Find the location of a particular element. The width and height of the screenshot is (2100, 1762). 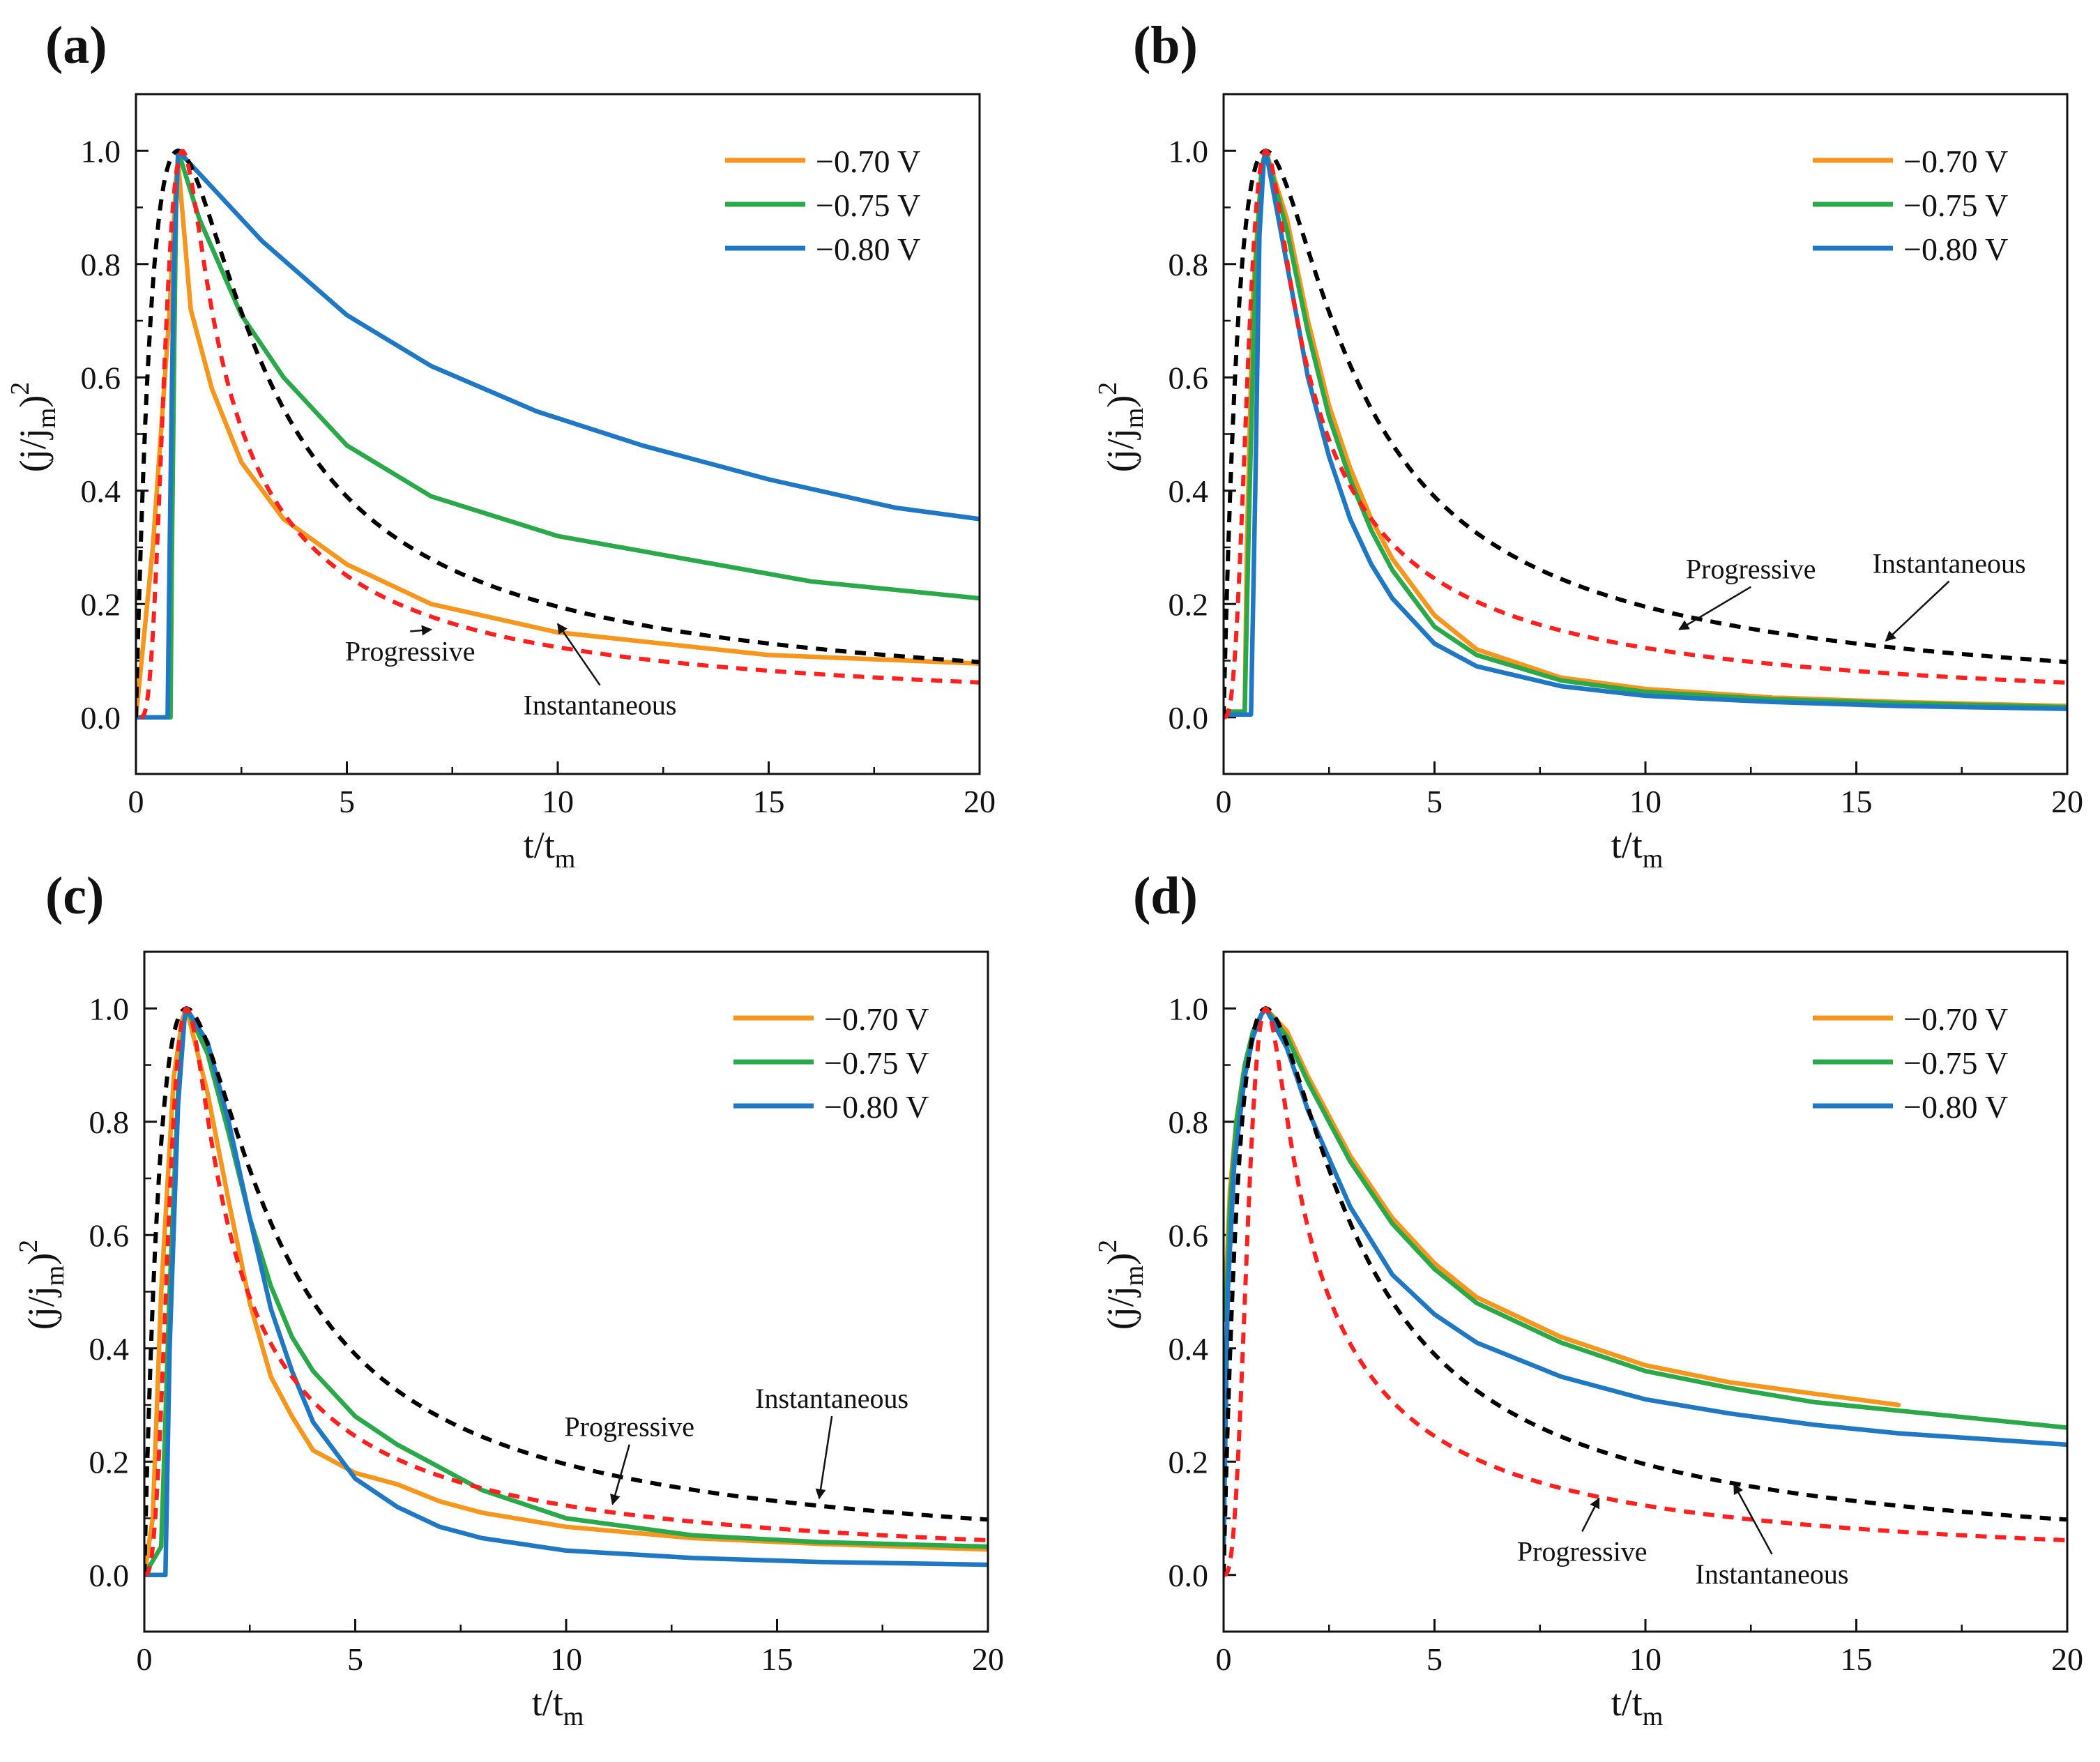

panel-label: (d) is located at coordinates (1166, 896).